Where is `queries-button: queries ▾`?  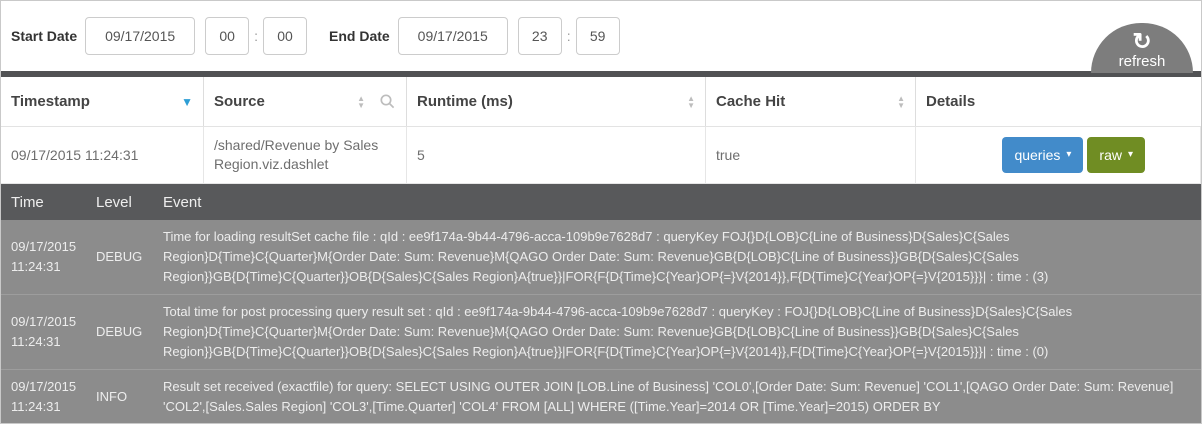
queries-button: queries ▾ is located at coordinates (1043, 155).